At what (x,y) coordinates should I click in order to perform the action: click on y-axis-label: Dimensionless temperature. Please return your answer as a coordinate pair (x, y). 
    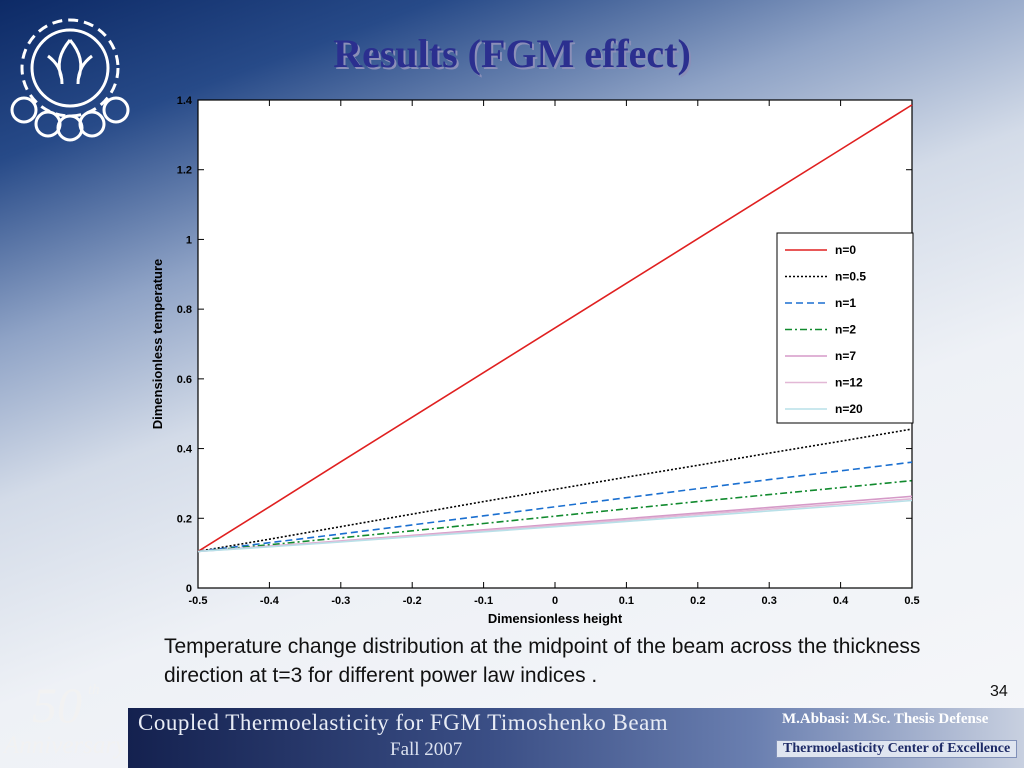
    Looking at the image, I should click on (157, 344).